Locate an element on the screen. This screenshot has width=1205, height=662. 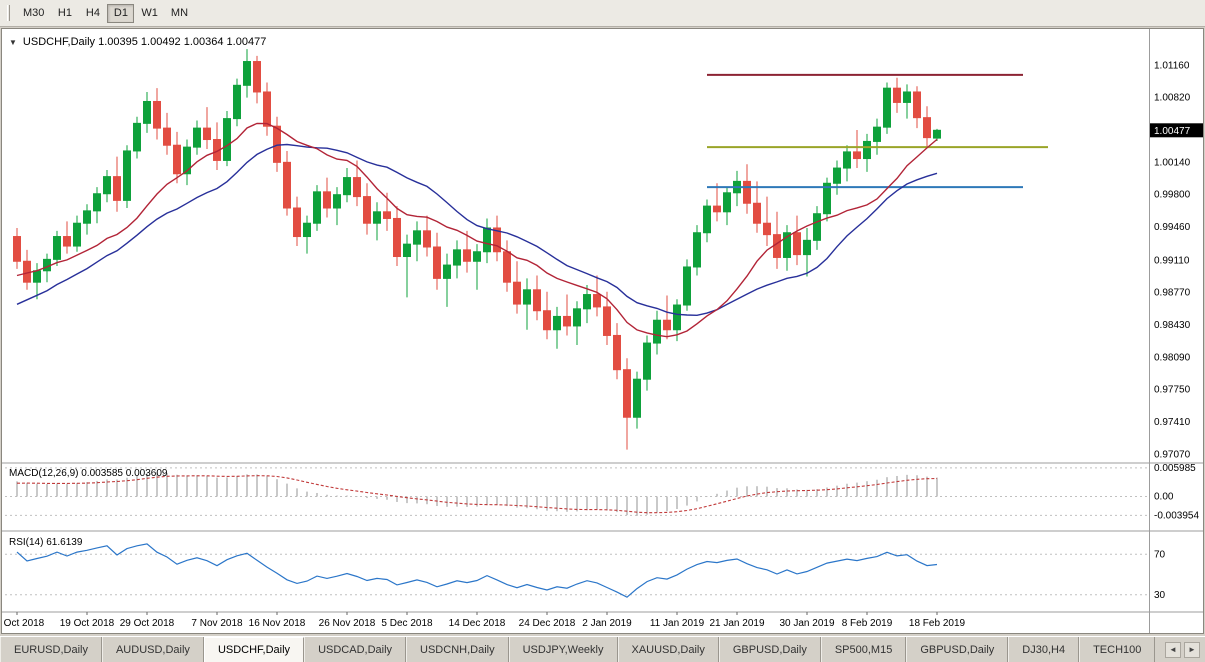
date-label: 7 Nov 2018 is located at coordinates (217, 623).